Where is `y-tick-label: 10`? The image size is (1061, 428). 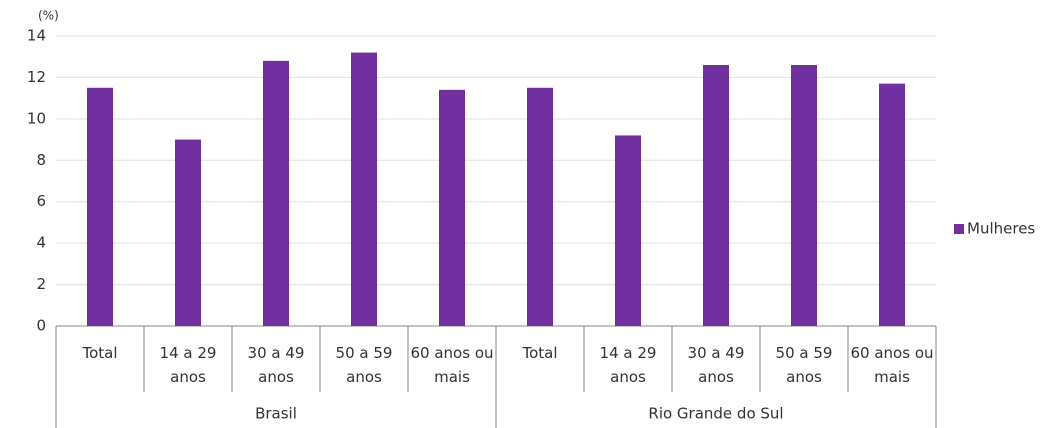
y-tick-label: 10 is located at coordinates (36, 118).